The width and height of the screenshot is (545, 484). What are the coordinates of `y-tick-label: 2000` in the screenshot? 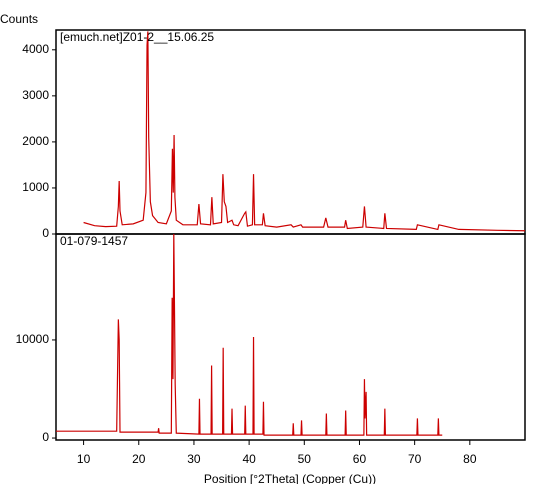 It's located at (35, 141).